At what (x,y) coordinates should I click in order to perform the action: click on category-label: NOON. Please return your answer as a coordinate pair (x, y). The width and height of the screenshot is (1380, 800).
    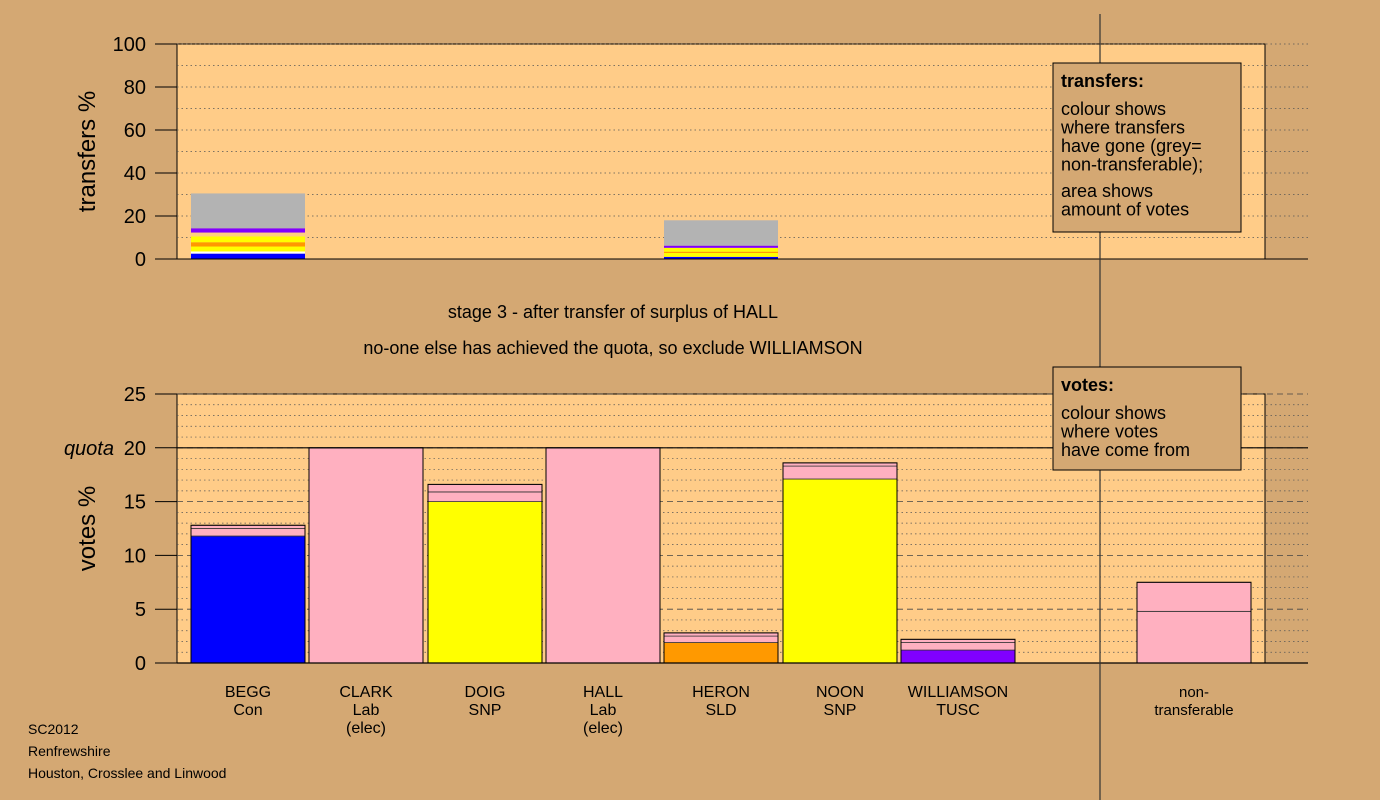
    Looking at the image, I should click on (840, 692).